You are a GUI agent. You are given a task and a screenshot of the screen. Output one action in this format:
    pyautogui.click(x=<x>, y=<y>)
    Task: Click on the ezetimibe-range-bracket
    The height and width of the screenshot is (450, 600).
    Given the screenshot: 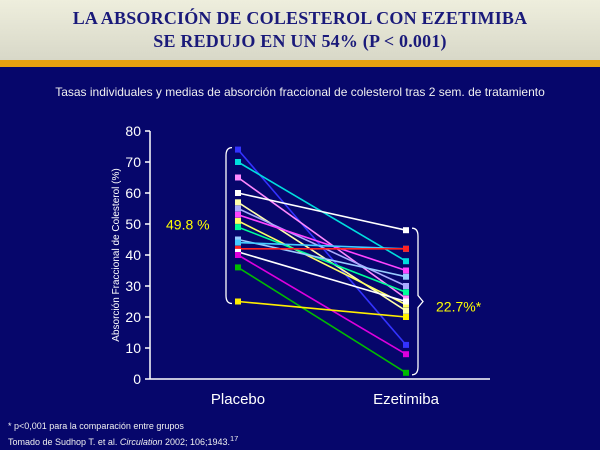 What is the action you would take?
    pyautogui.click(x=417, y=301)
    